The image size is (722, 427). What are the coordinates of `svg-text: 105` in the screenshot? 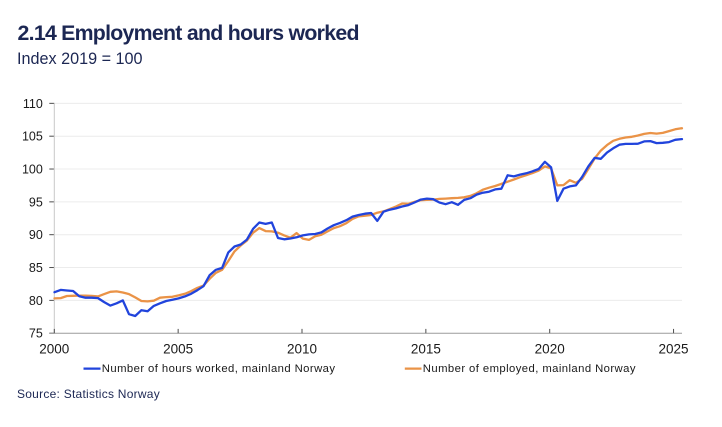 It's located at (32, 137).